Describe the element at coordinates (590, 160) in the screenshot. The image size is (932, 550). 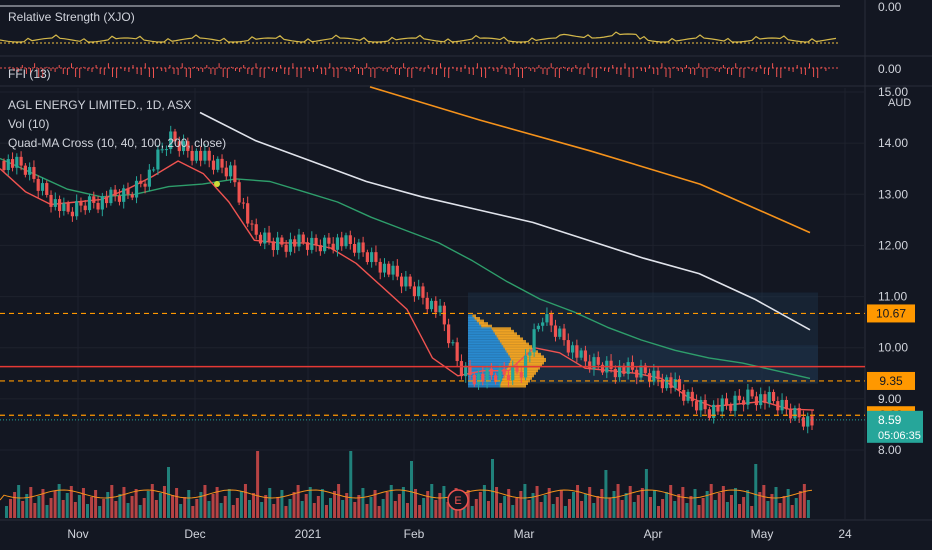
I see `ma-200-line` at that location.